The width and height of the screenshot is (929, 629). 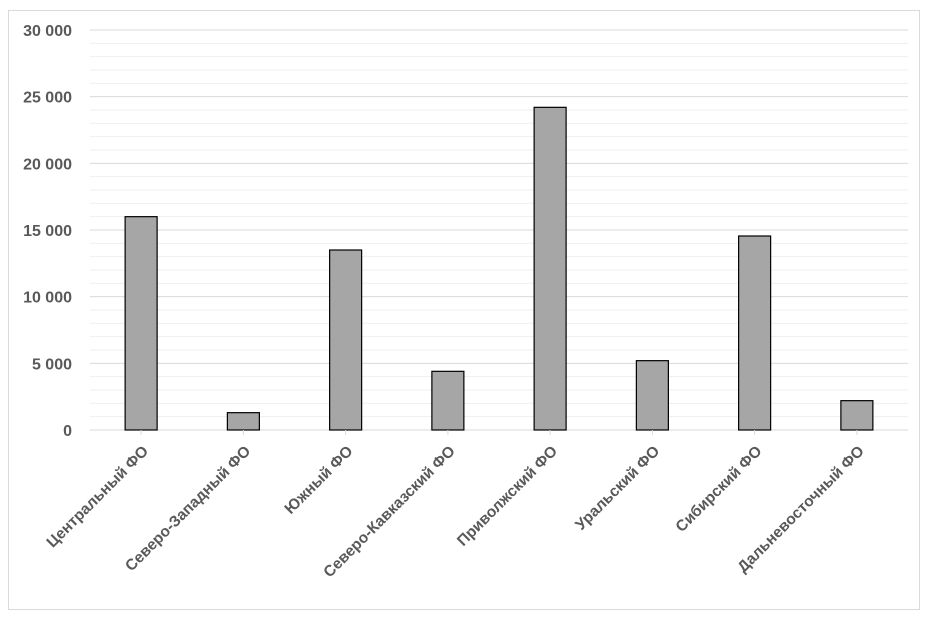 What do you see at coordinates (719, 489) in the screenshot?
I see `category-label: Сибирский ФО` at bounding box center [719, 489].